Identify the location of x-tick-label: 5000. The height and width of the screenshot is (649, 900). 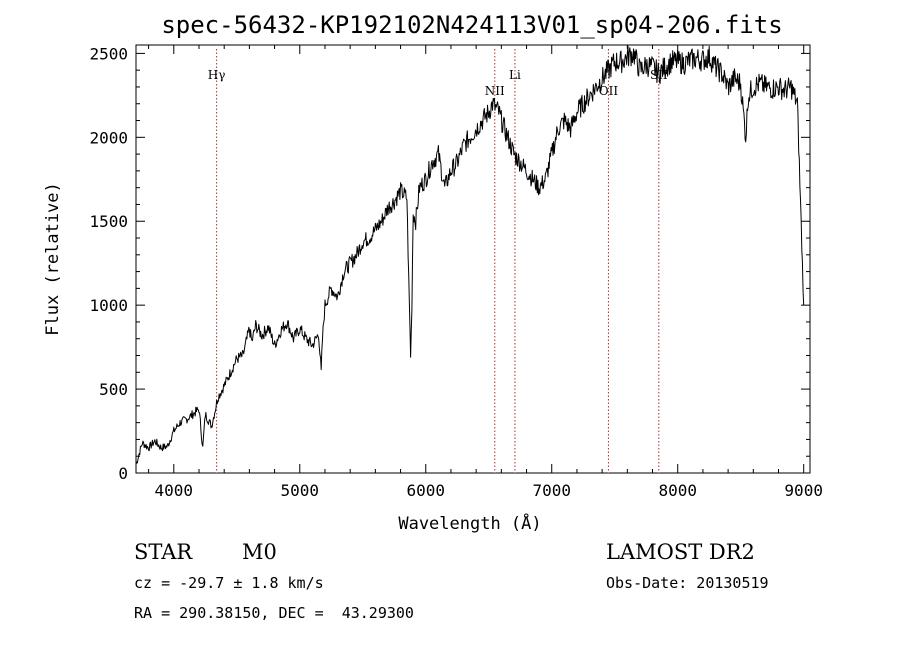
(300, 490).